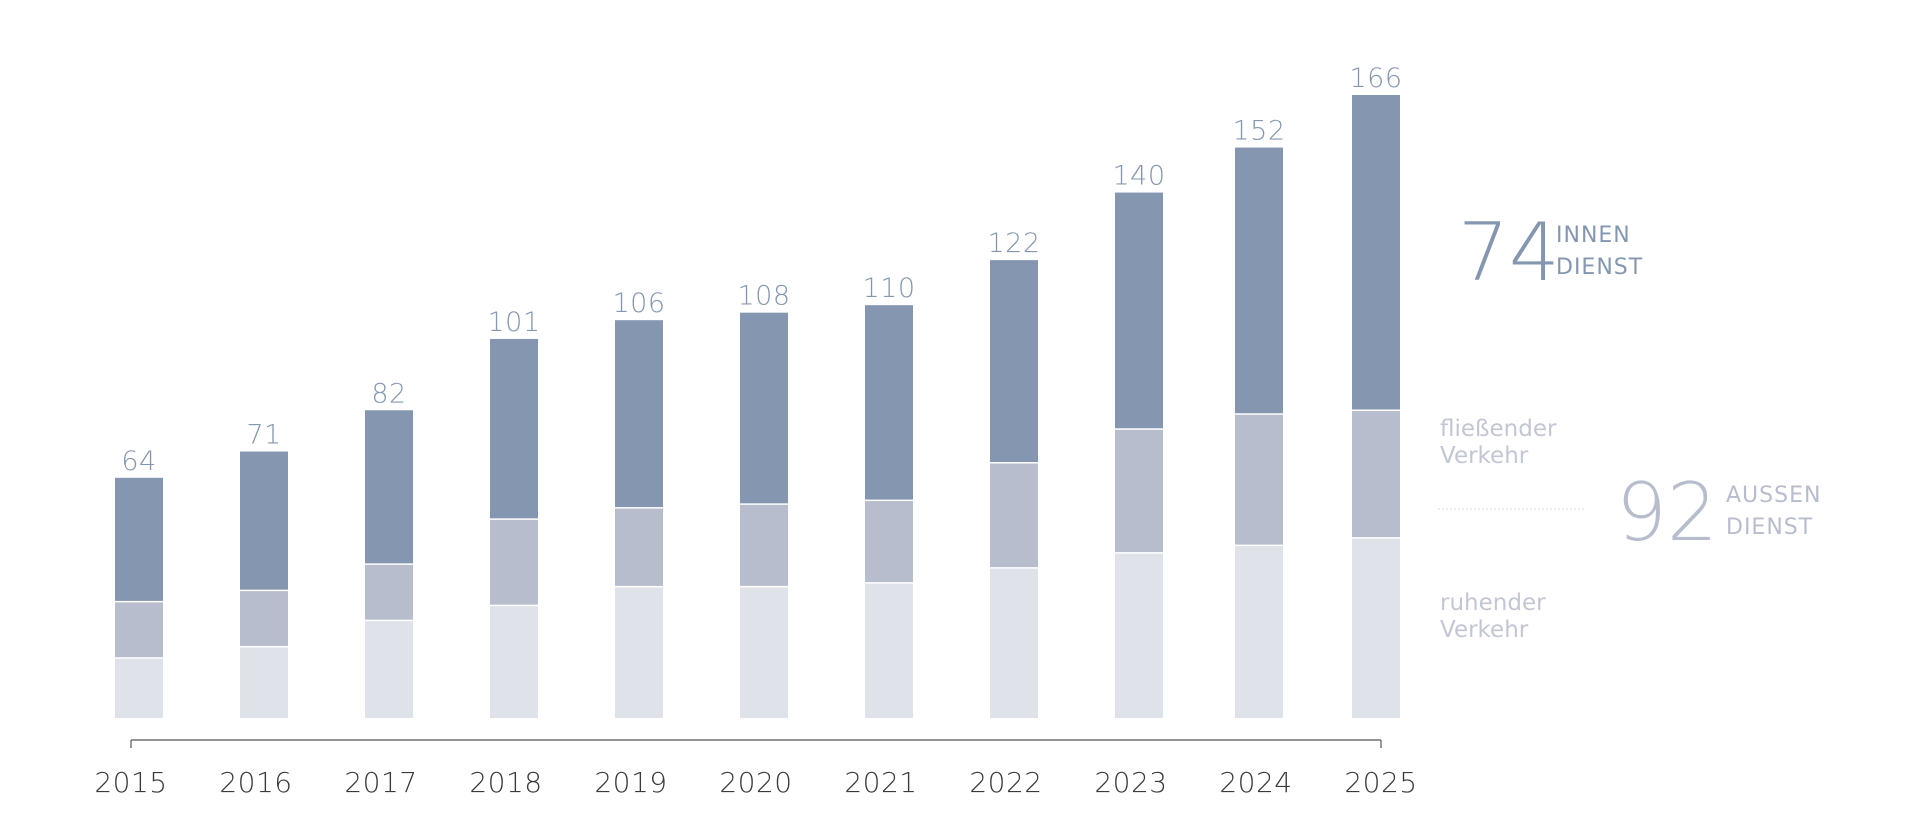 The height and width of the screenshot is (832, 1920). What do you see at coordinates (888, 288) in the screenshot?
I see `total-label-2021: 110` at bounding box center [888, 288].